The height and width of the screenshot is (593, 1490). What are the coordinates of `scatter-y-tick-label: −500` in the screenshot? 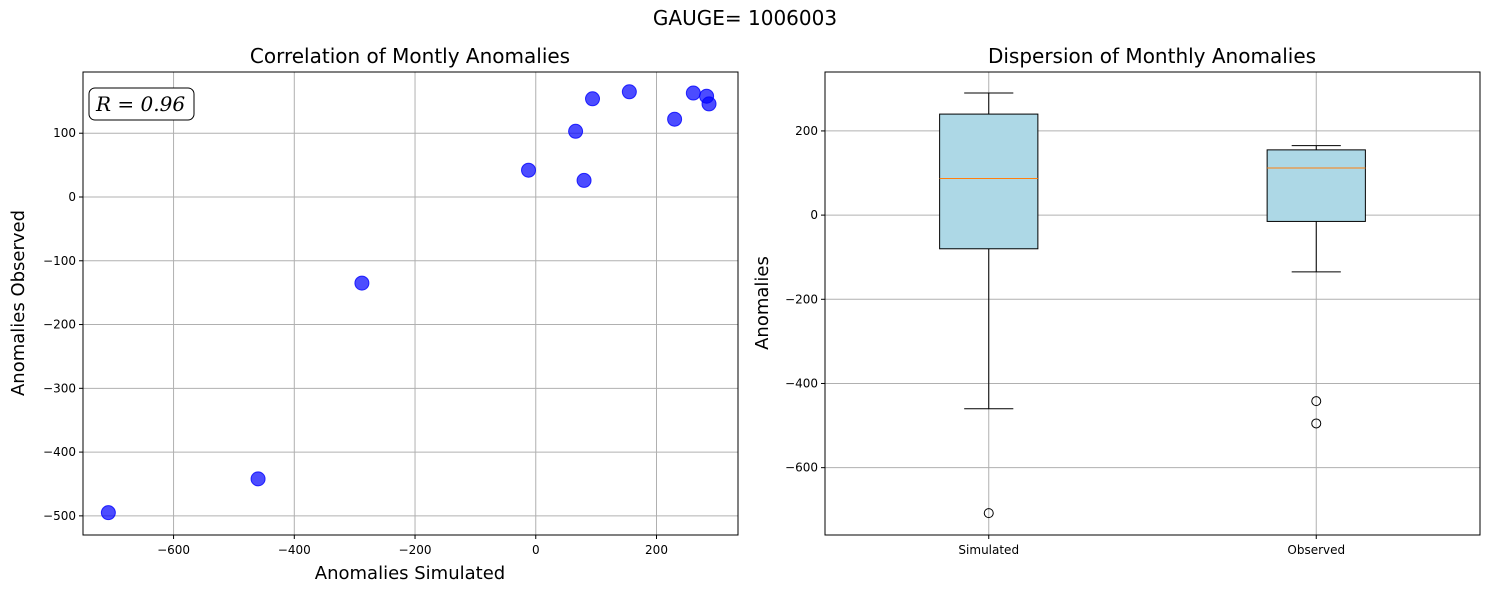 It's located at (59, 516).